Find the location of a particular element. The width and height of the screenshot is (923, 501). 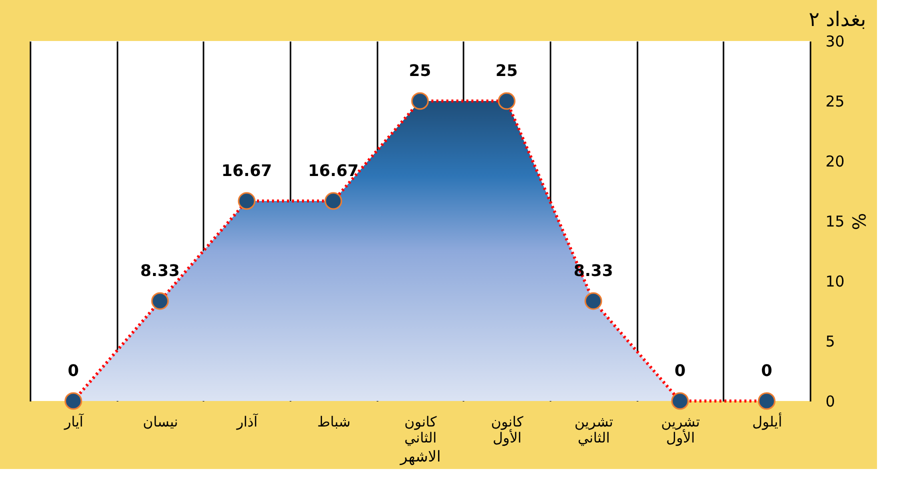

x-tick-label: تشرين الثاني is located at coordinates (594, 430).